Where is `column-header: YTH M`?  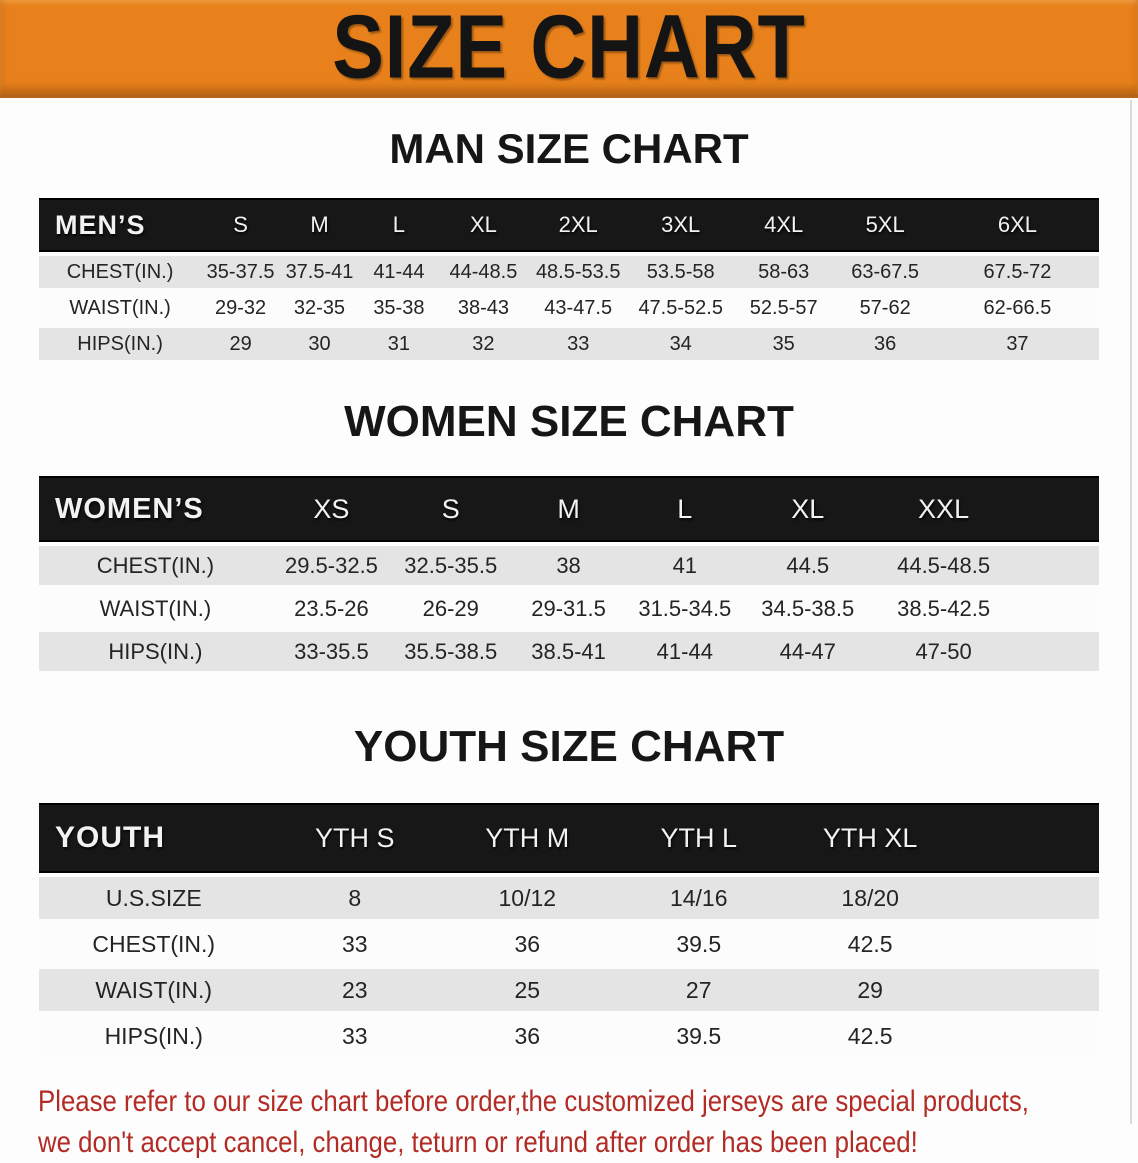 column-header: YTH M is located at coordinates (527, 838).